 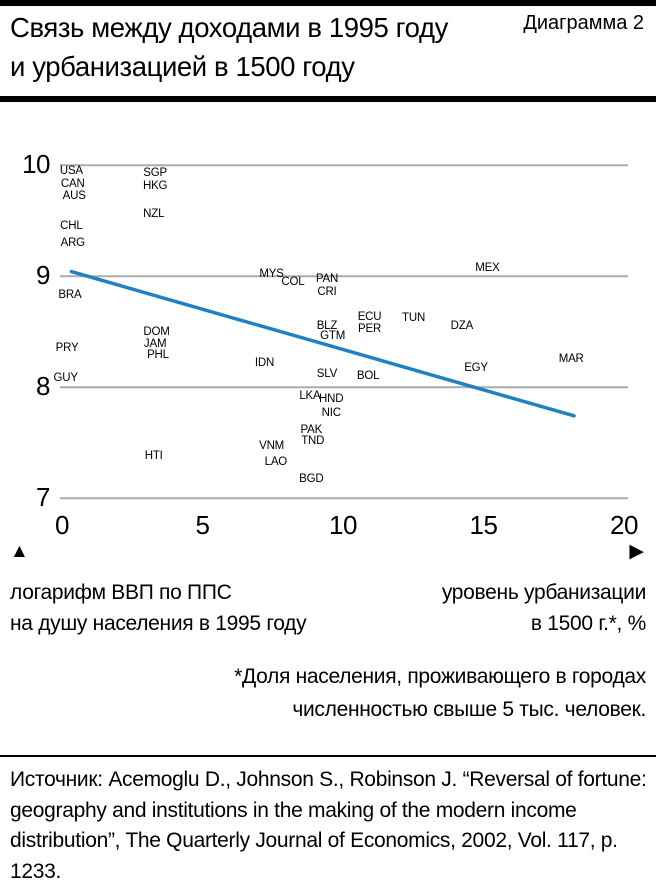 What do you see at coordinates (155, 343) in the screenshot?
I see `data-point-jam: JAM` at bounding box center [155, 343].